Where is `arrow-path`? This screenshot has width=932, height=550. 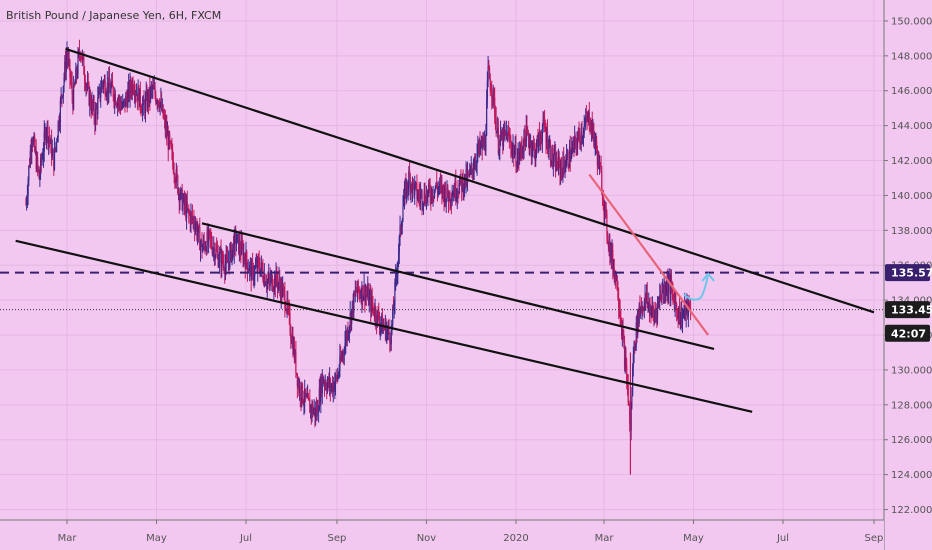
arrow-path is located at coordinates (696, 287).